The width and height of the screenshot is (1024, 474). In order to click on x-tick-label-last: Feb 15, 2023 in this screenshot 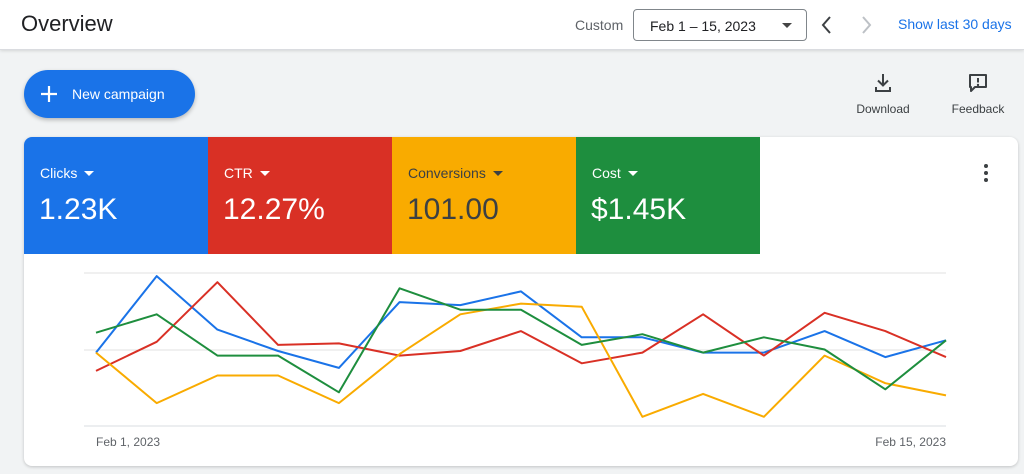, I will do `click(910, 442)`.